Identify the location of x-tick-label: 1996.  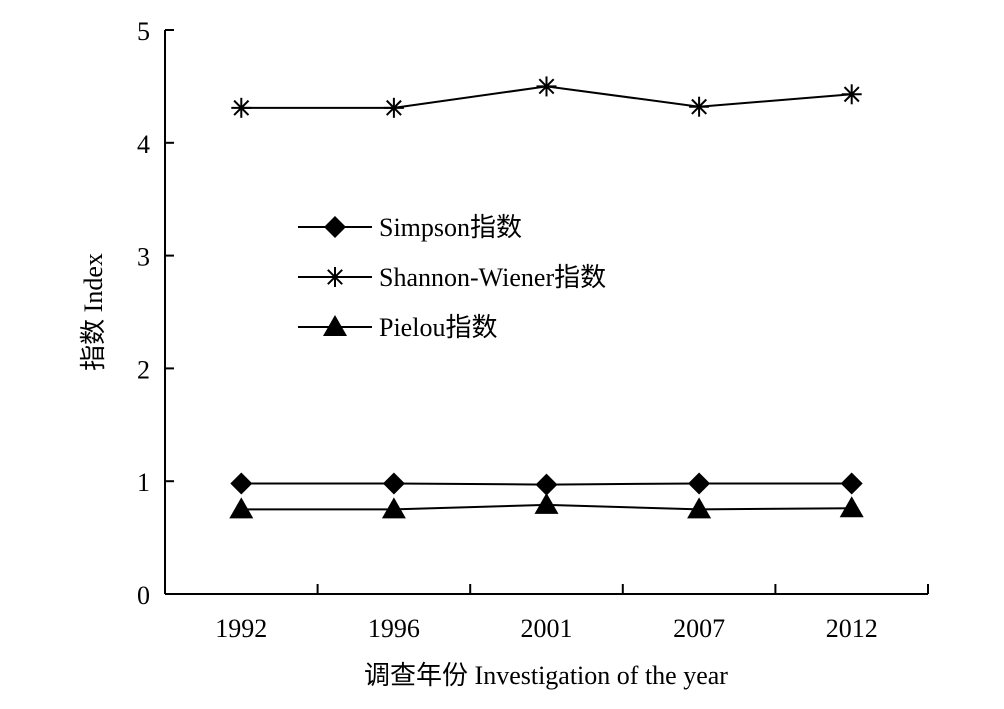
(394, 628).